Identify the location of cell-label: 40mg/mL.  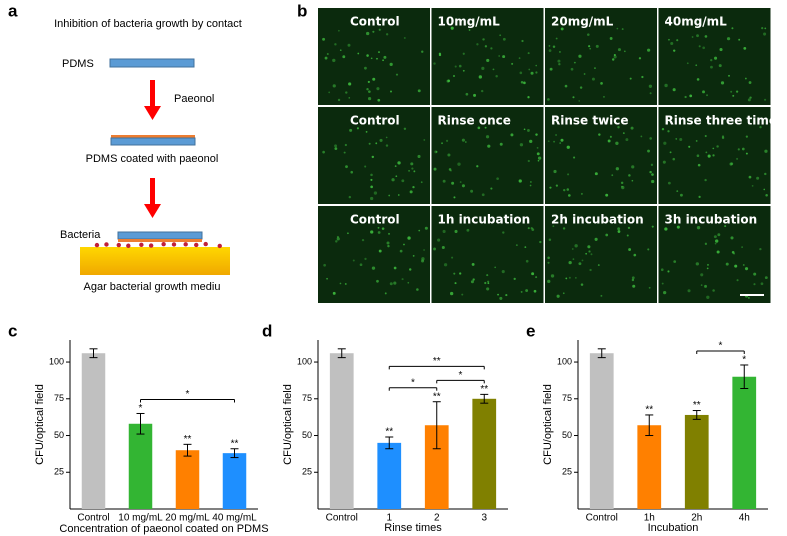
(696, 22).